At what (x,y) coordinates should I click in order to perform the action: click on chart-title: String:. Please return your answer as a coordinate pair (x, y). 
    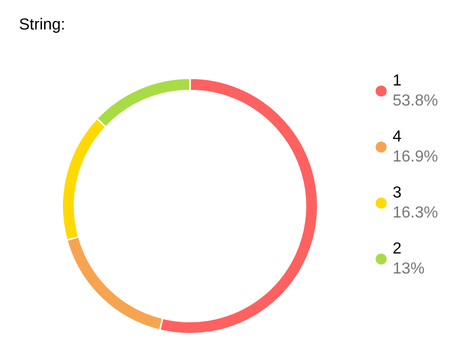
    Looking at the image, I should click on (42, 25).